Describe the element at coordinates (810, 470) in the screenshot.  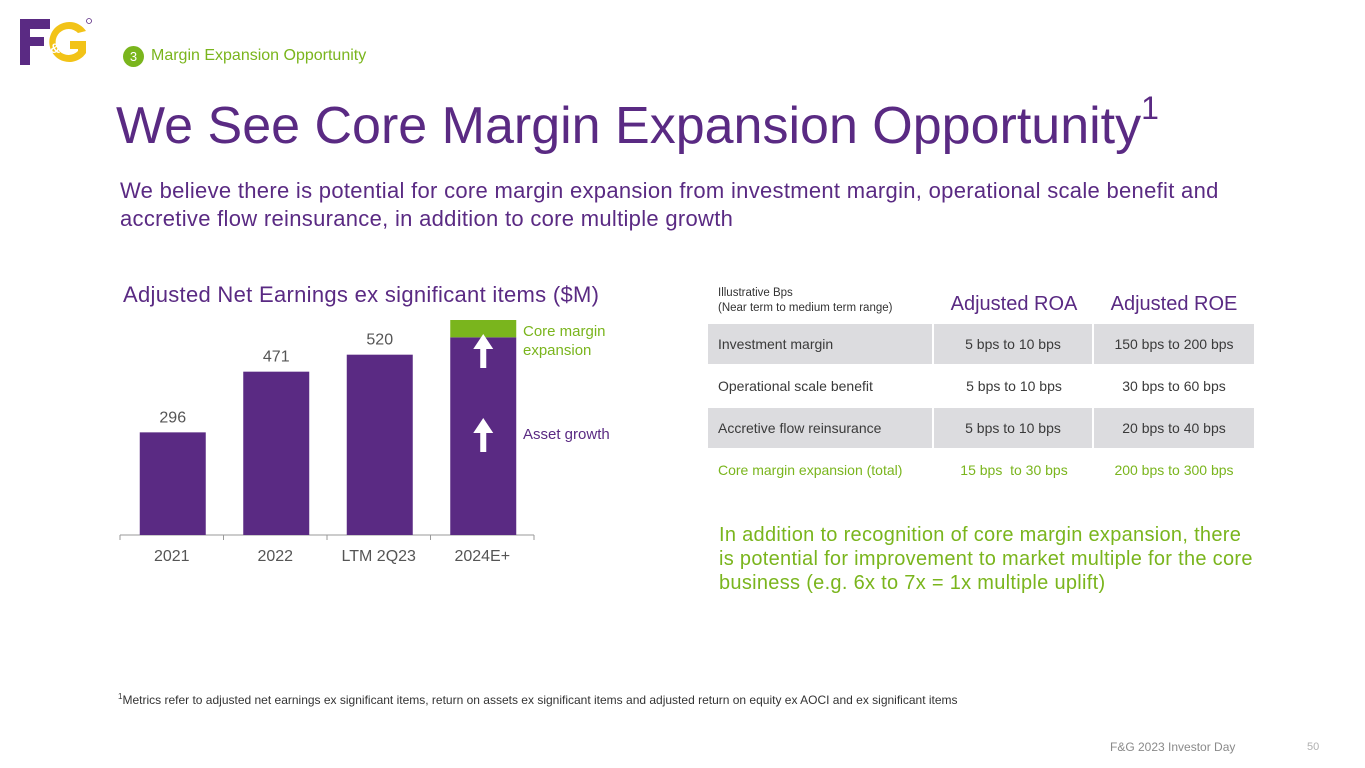
I see `row-label: Core margin expansion (total)` at that location.